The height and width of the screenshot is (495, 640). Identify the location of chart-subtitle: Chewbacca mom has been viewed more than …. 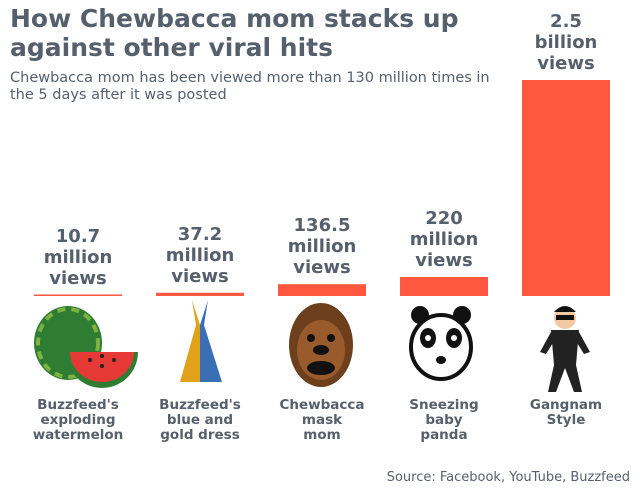
(250, 86).